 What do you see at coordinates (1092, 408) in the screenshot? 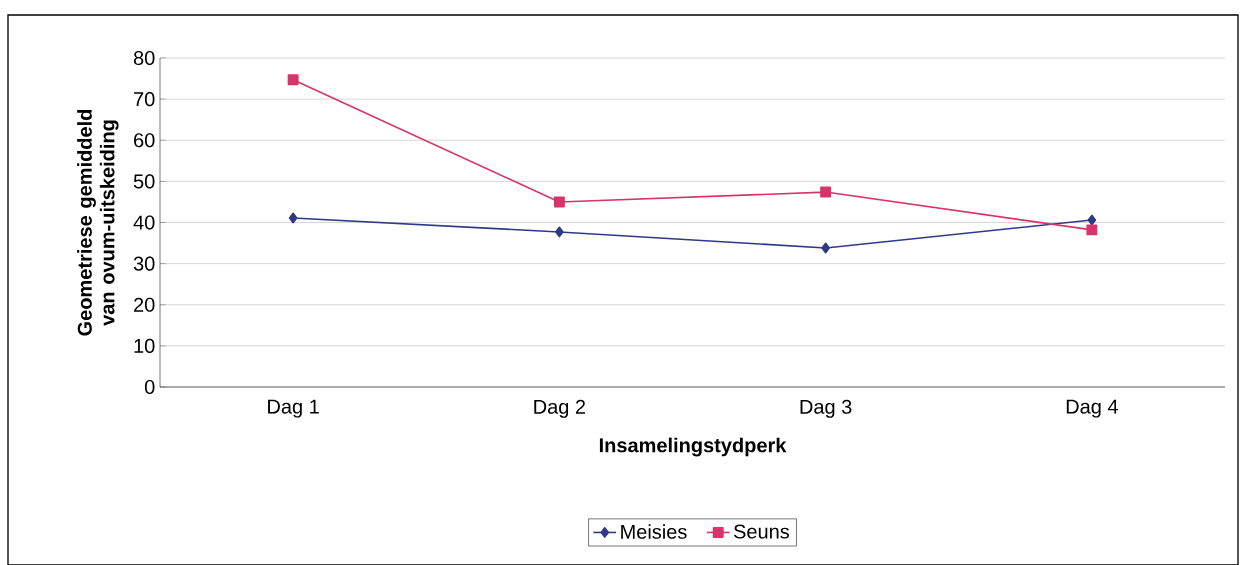
I see `x-tick-label: Dag 4` at bounding box center [1092, 408].